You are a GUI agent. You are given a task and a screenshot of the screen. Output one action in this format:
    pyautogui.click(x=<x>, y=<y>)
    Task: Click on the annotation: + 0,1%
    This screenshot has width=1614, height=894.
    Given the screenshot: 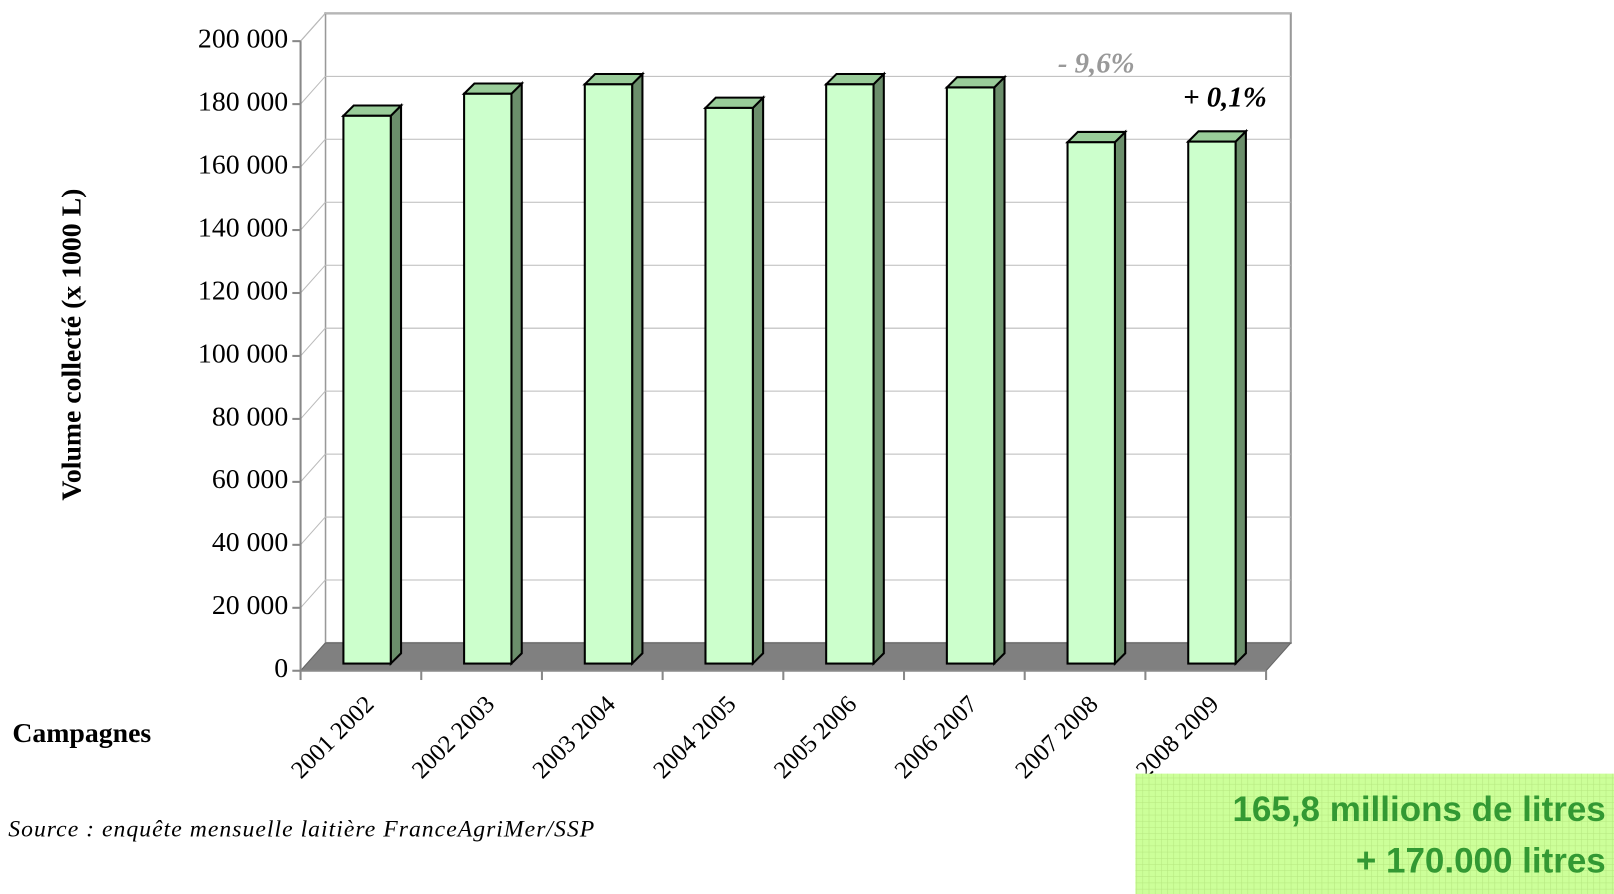 What is the action you would take?
    pyautogui.click(x=1225, y=97)
    